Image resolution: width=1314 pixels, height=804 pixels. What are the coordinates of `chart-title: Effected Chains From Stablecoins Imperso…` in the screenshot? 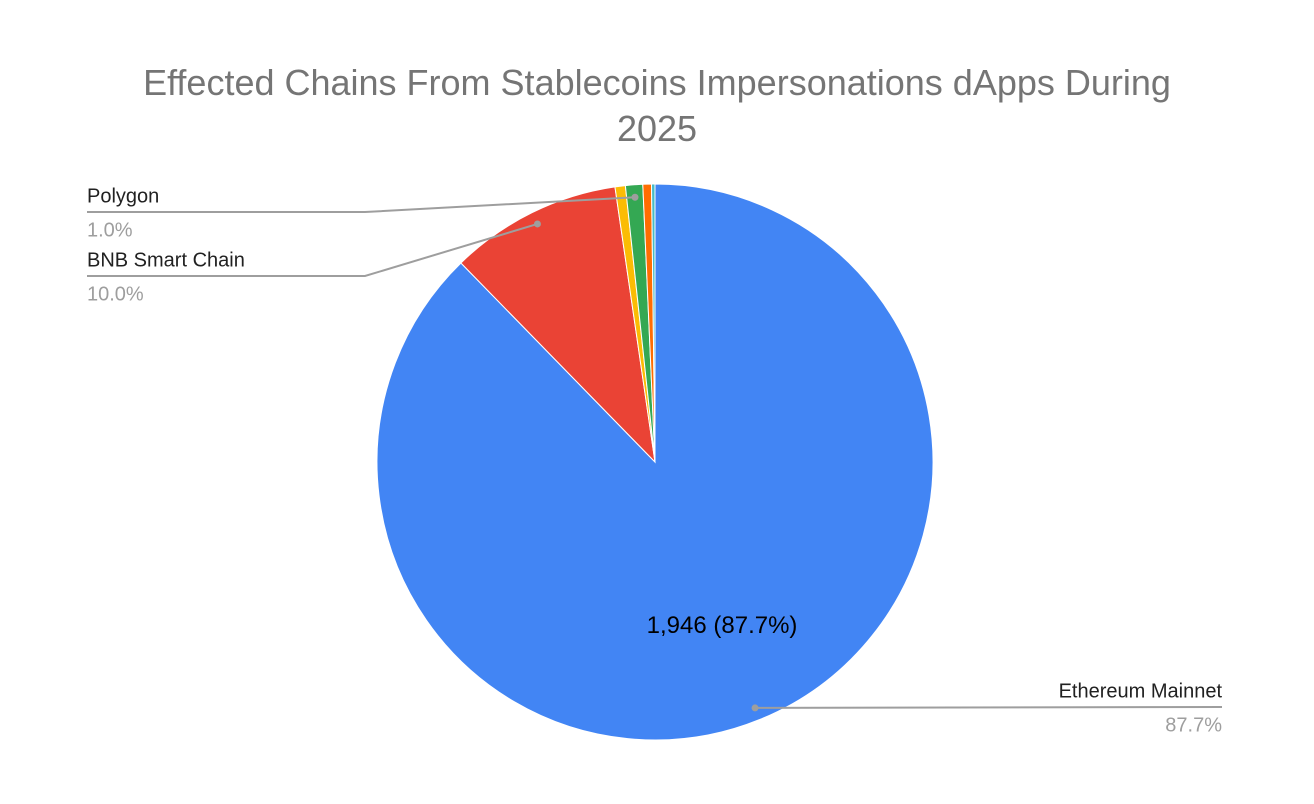 It's located at (657, 105).